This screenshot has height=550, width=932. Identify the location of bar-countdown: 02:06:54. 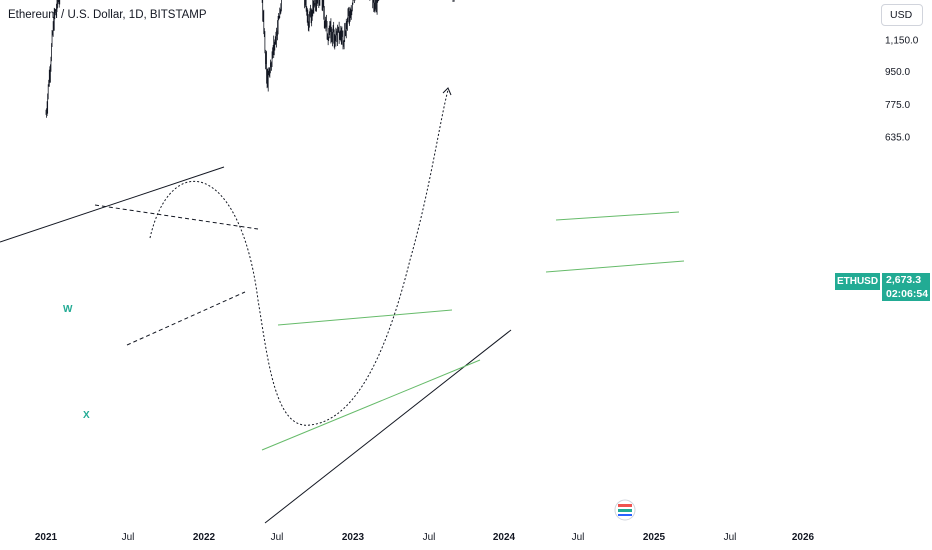
(907, 294).